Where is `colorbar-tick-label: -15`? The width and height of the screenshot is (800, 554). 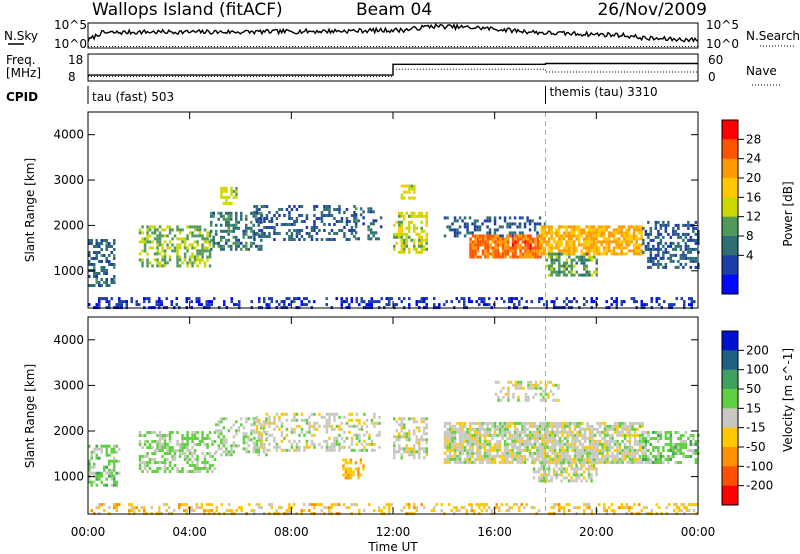
colorbar-tick-label: -15 is located at coordinates (756, 428).